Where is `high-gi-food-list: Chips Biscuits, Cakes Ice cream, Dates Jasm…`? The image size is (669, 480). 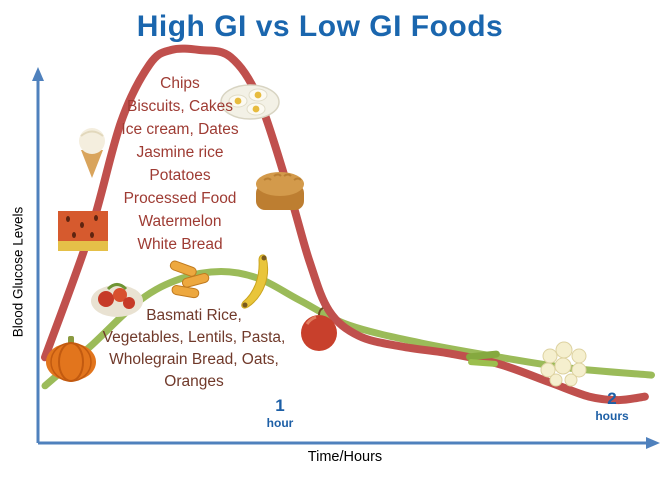
high-gi-food-list: Chips Biscuits, Cakes Ice cream, Dates Jasm… is located at coordinates (180, 164).